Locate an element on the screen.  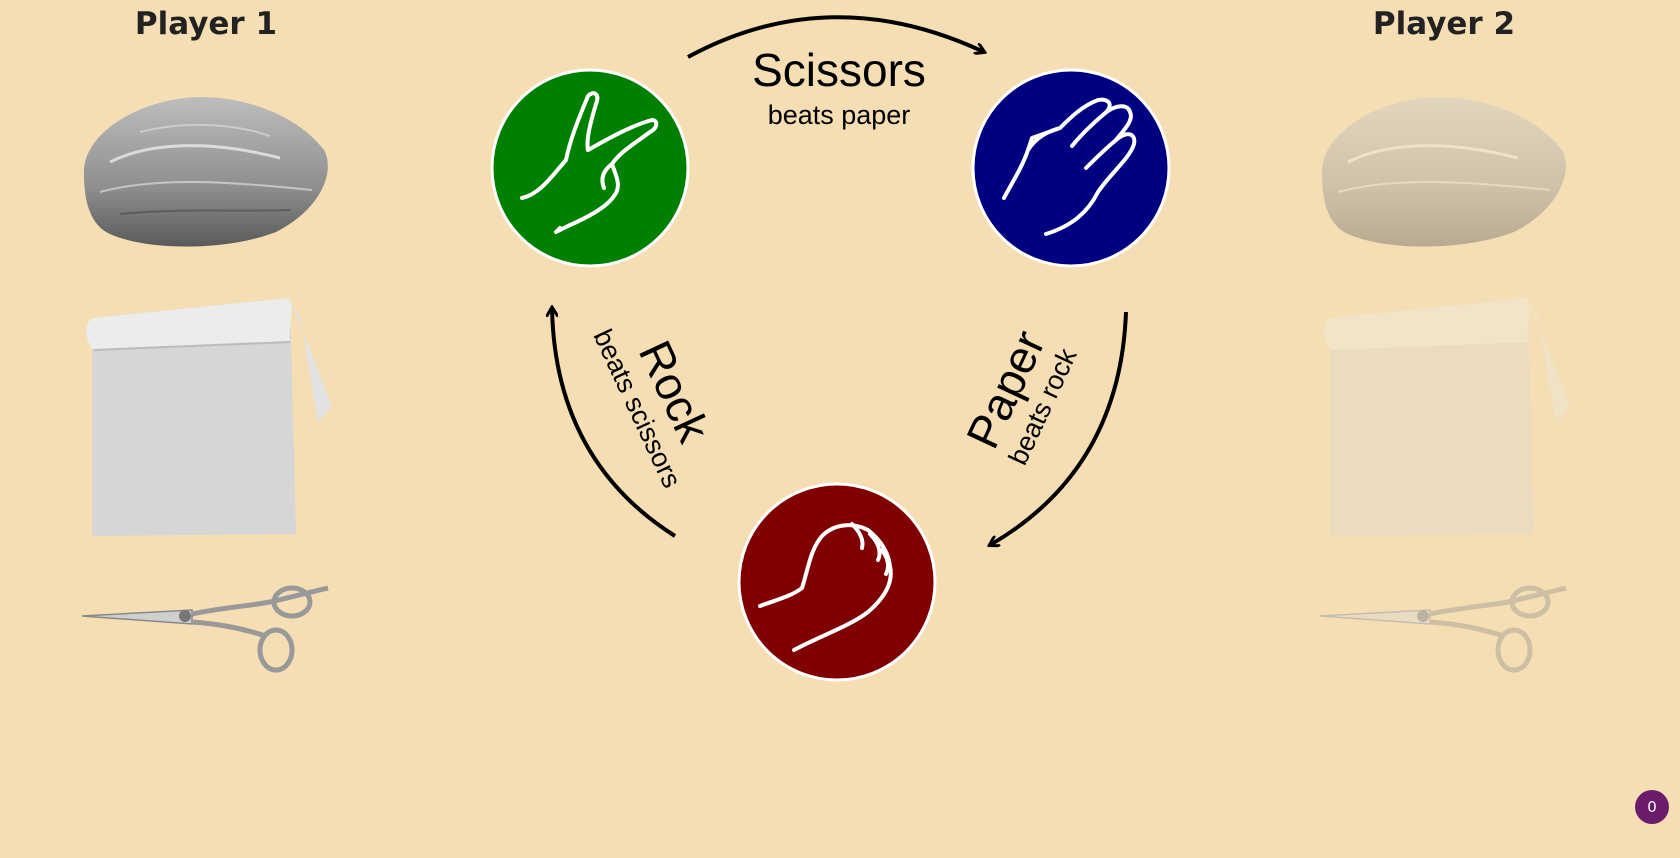
player-1-title: Player 1 is located at coordinates (206, 24).